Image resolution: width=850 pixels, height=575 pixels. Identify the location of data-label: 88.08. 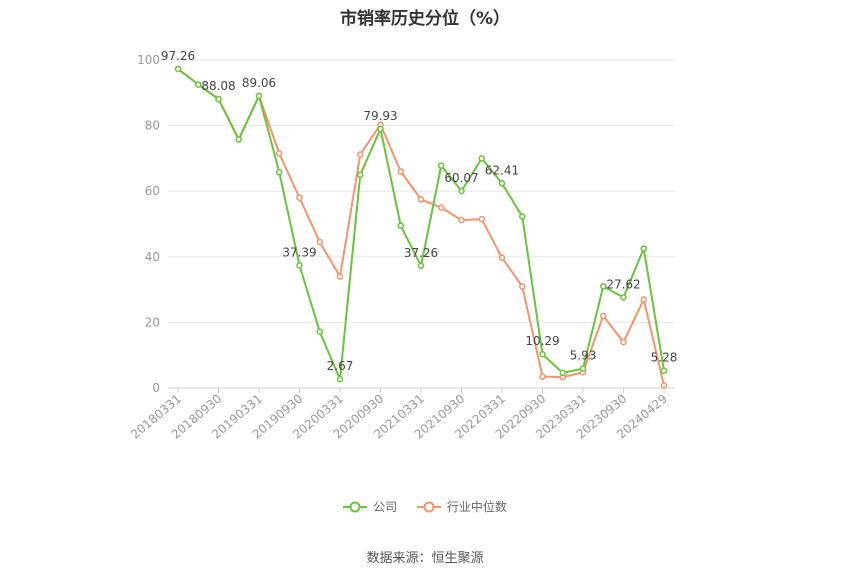
(218, 86).